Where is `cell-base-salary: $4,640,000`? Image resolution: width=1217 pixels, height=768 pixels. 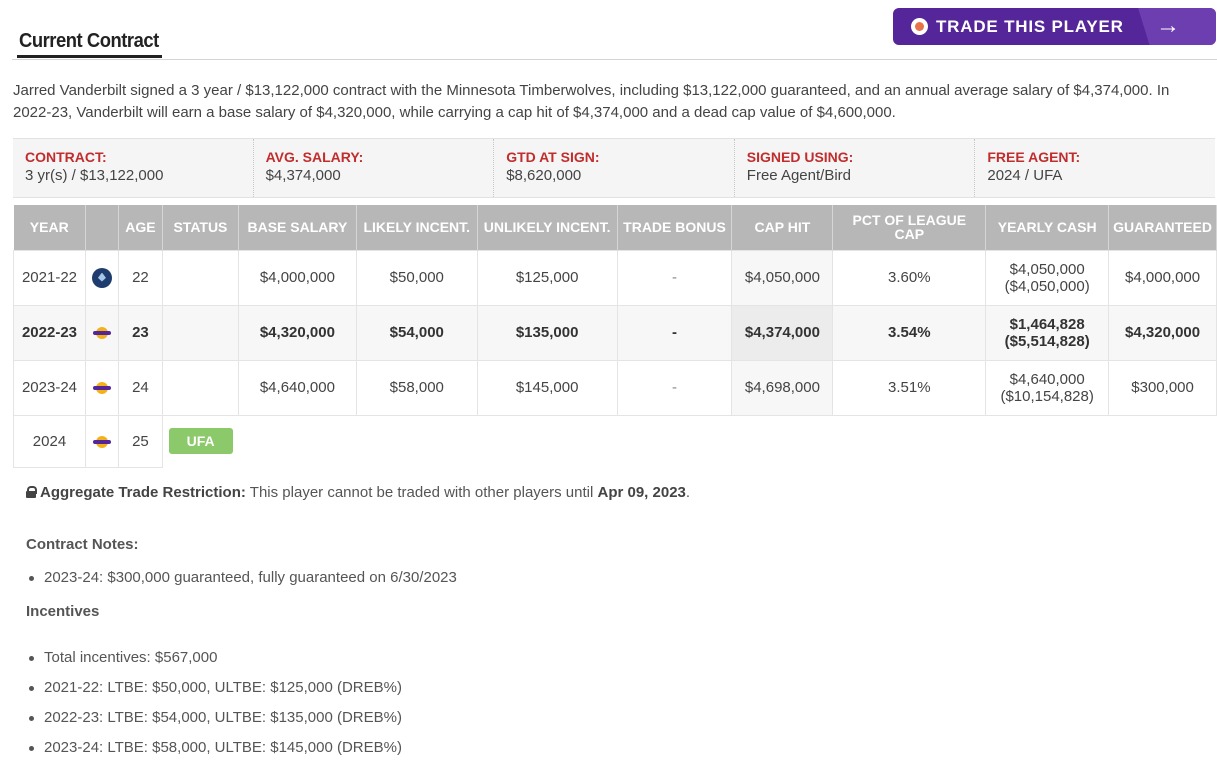 cell-base-salary: $4,640,000 is located at coordinates (297, 387).